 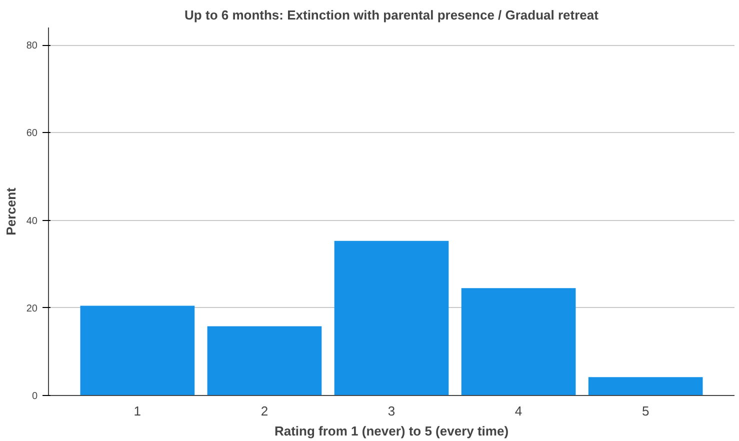 What do you see at coordinates (32, 308) in the screenshot?
I see `y-tick-label: 20` at bounding box center [32, 308].